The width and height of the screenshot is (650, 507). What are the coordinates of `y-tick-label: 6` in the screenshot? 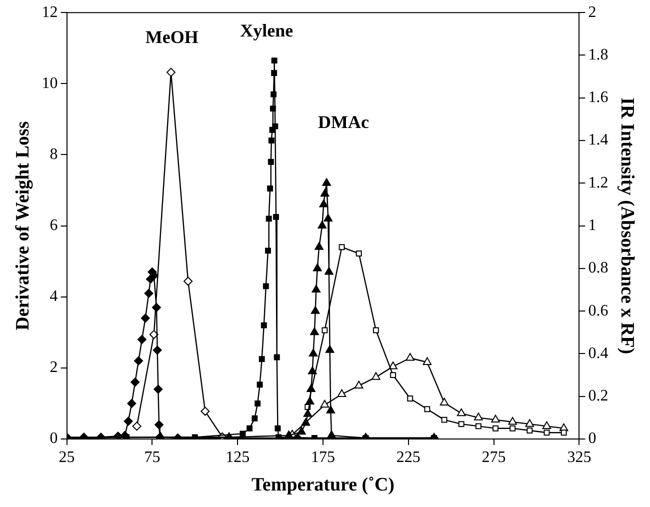 It's located at (54, 225).